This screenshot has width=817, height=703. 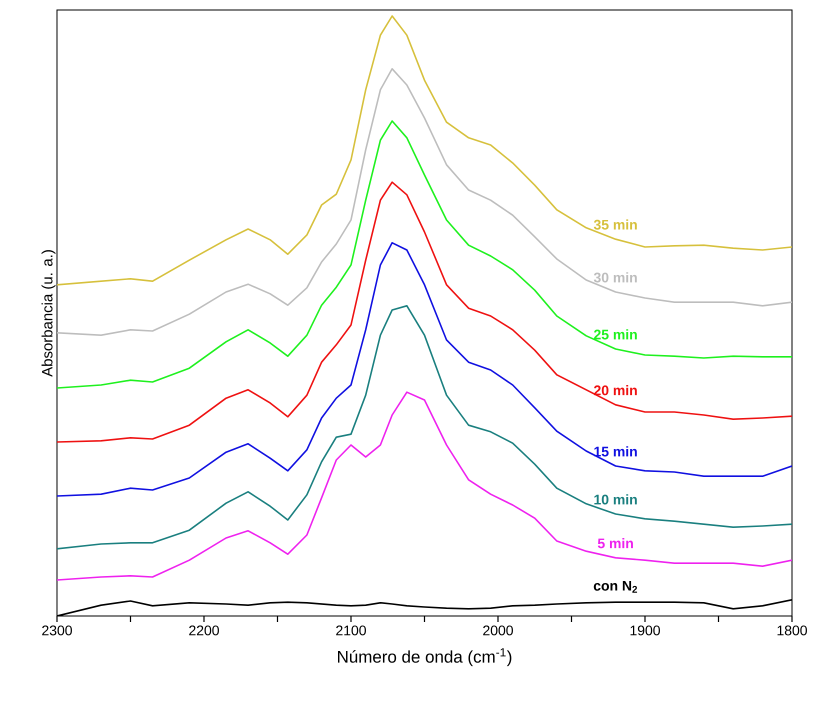 I want to click on y-axis-title: Absorbancia (u. a.), so click(x=49, y=313).